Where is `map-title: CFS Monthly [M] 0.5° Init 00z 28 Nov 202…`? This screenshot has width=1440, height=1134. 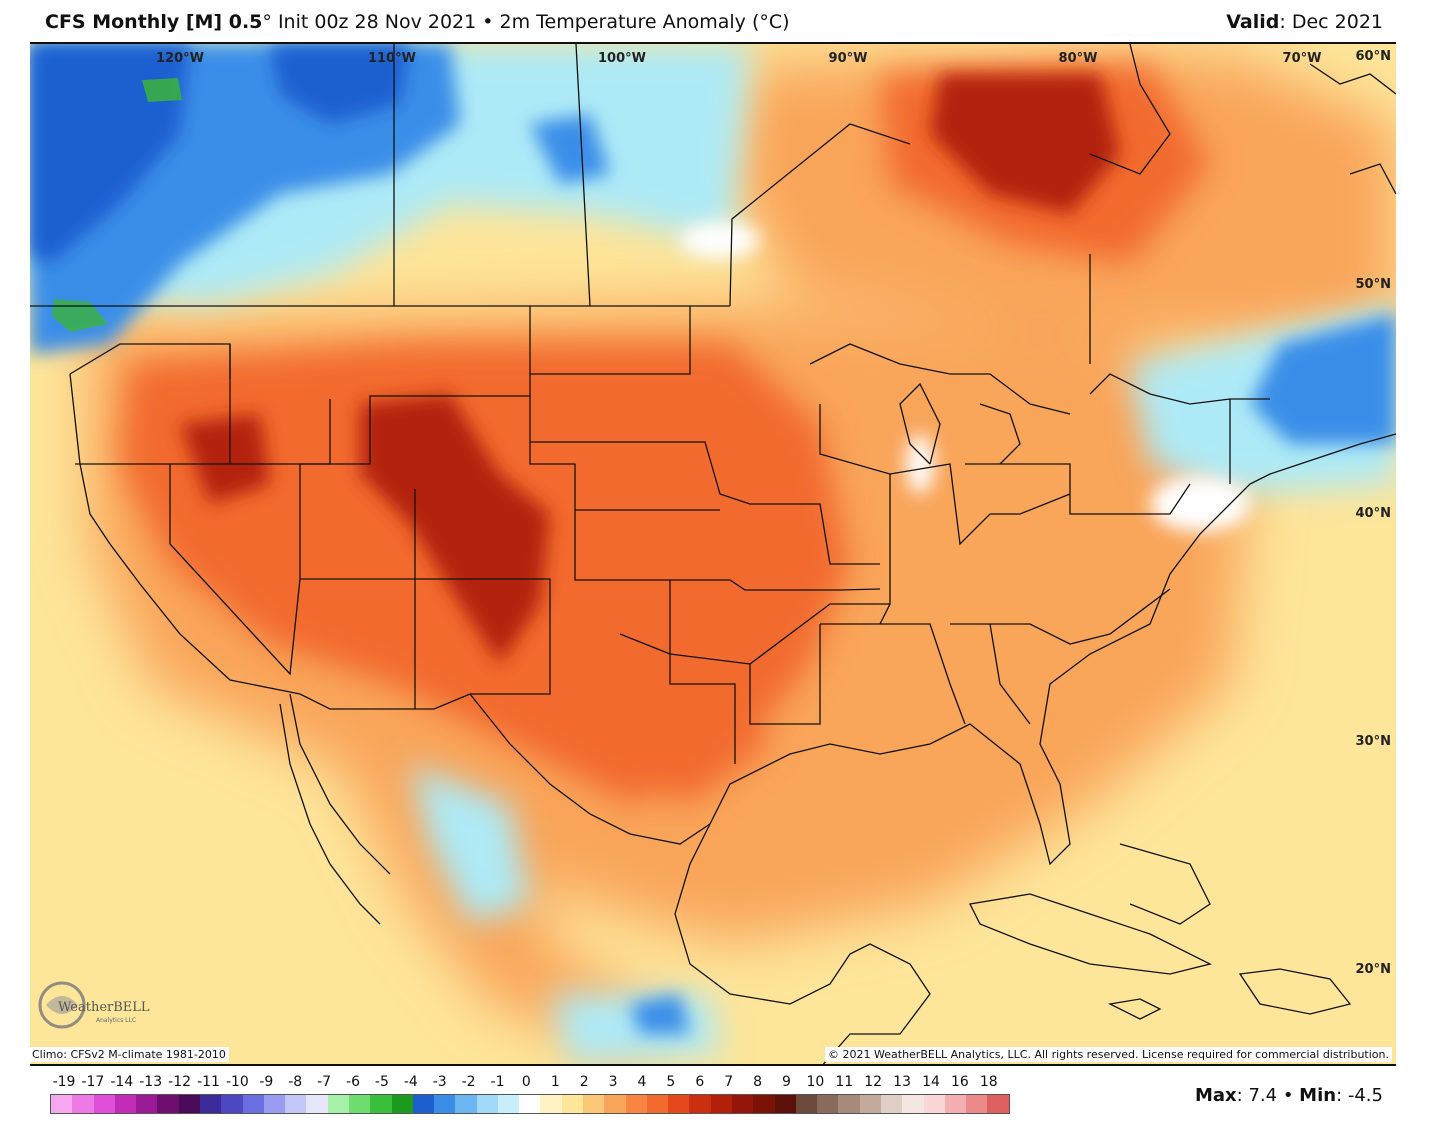
map-title: CFS Monthly [M] 0.5° Init 00z 28 Nov 202… is located at coordinates (417, 22).